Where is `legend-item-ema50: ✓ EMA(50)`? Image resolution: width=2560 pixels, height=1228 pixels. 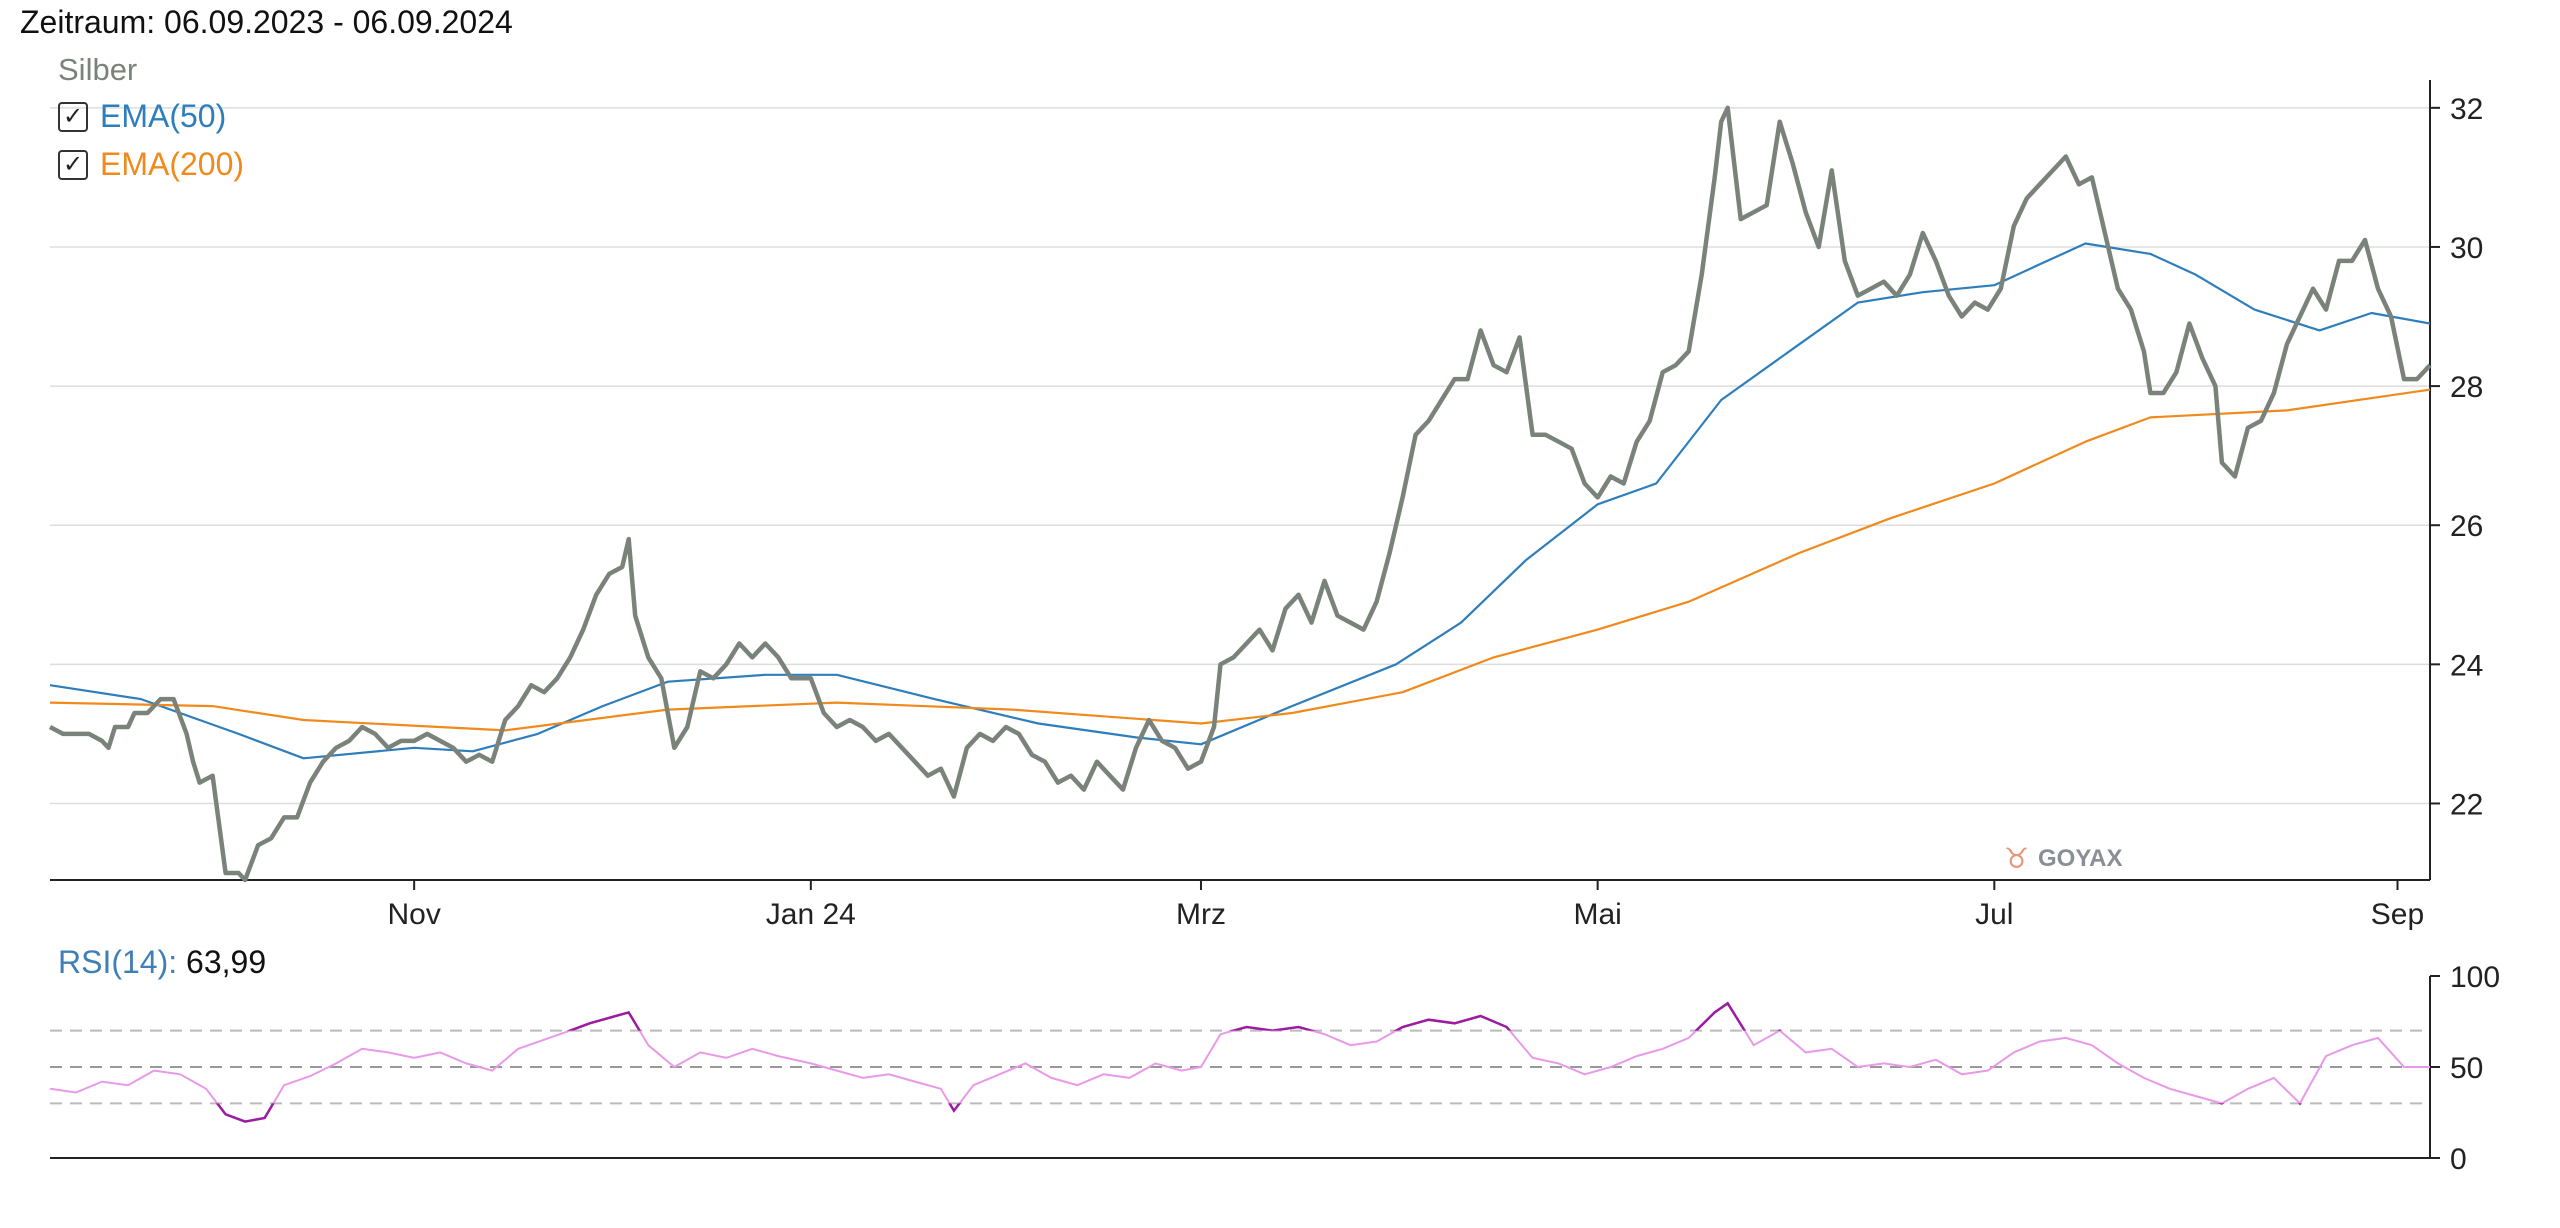
legend-item-ema50: ✓ EMA(50) is located at coordinates (142, 116).